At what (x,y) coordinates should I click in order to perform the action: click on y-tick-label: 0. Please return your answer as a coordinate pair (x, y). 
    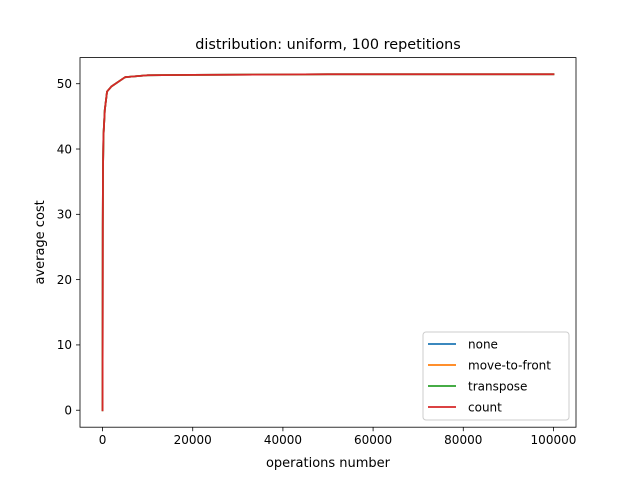
    Looking at the image, I should click on (68, 411).